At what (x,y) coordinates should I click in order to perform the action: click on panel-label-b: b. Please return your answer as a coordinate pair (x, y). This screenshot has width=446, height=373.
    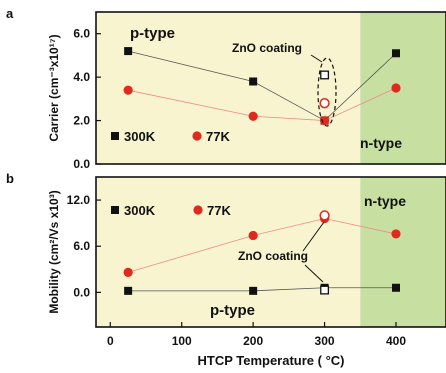
    Looking at the image, I should click on (10, 178).